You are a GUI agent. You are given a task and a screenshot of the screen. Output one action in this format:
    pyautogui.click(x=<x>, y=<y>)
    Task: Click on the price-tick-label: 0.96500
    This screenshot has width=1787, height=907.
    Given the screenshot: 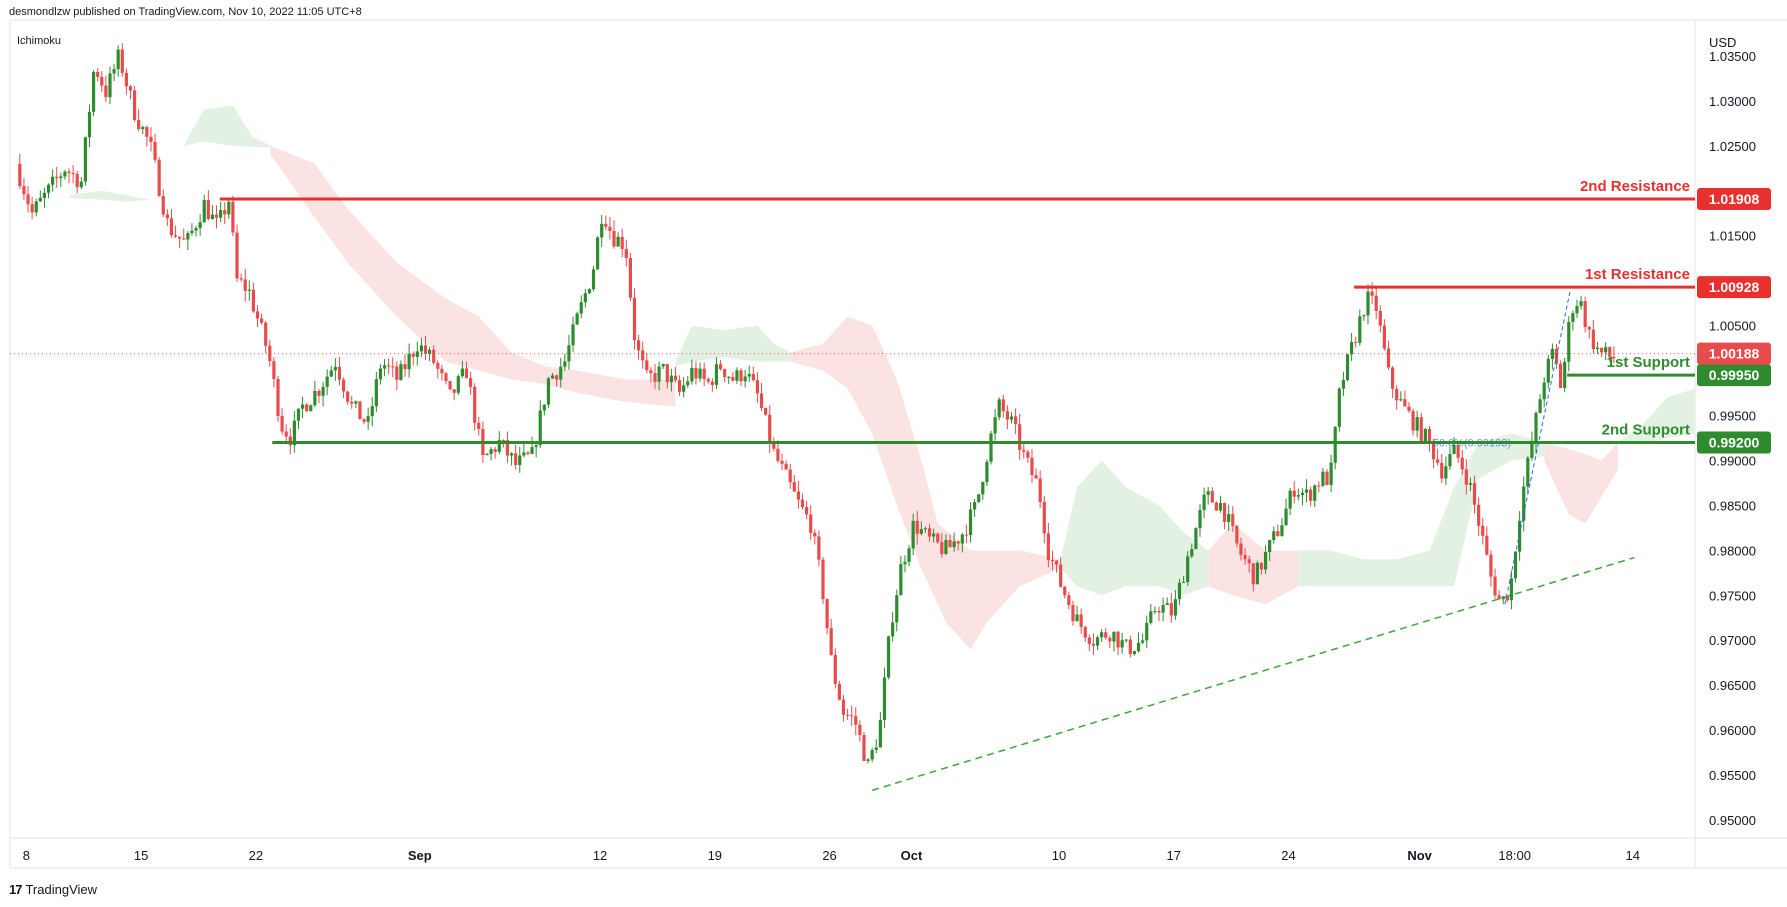 What is the action you would take?
    pyautogui.click(x=1732, y=685)
    